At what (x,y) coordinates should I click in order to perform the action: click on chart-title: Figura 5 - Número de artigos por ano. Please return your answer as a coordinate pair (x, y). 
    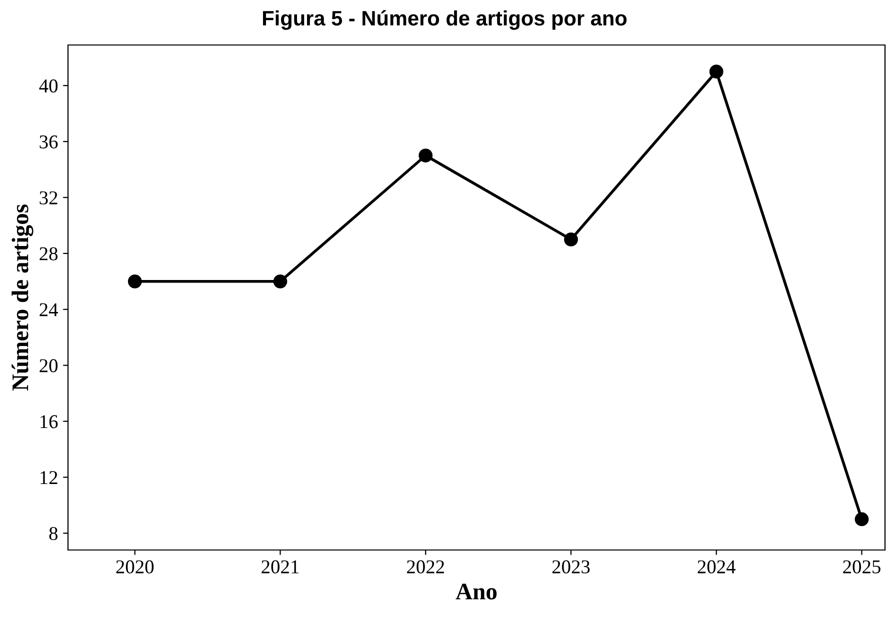
    Looking at the image, I should click on (445, 20).